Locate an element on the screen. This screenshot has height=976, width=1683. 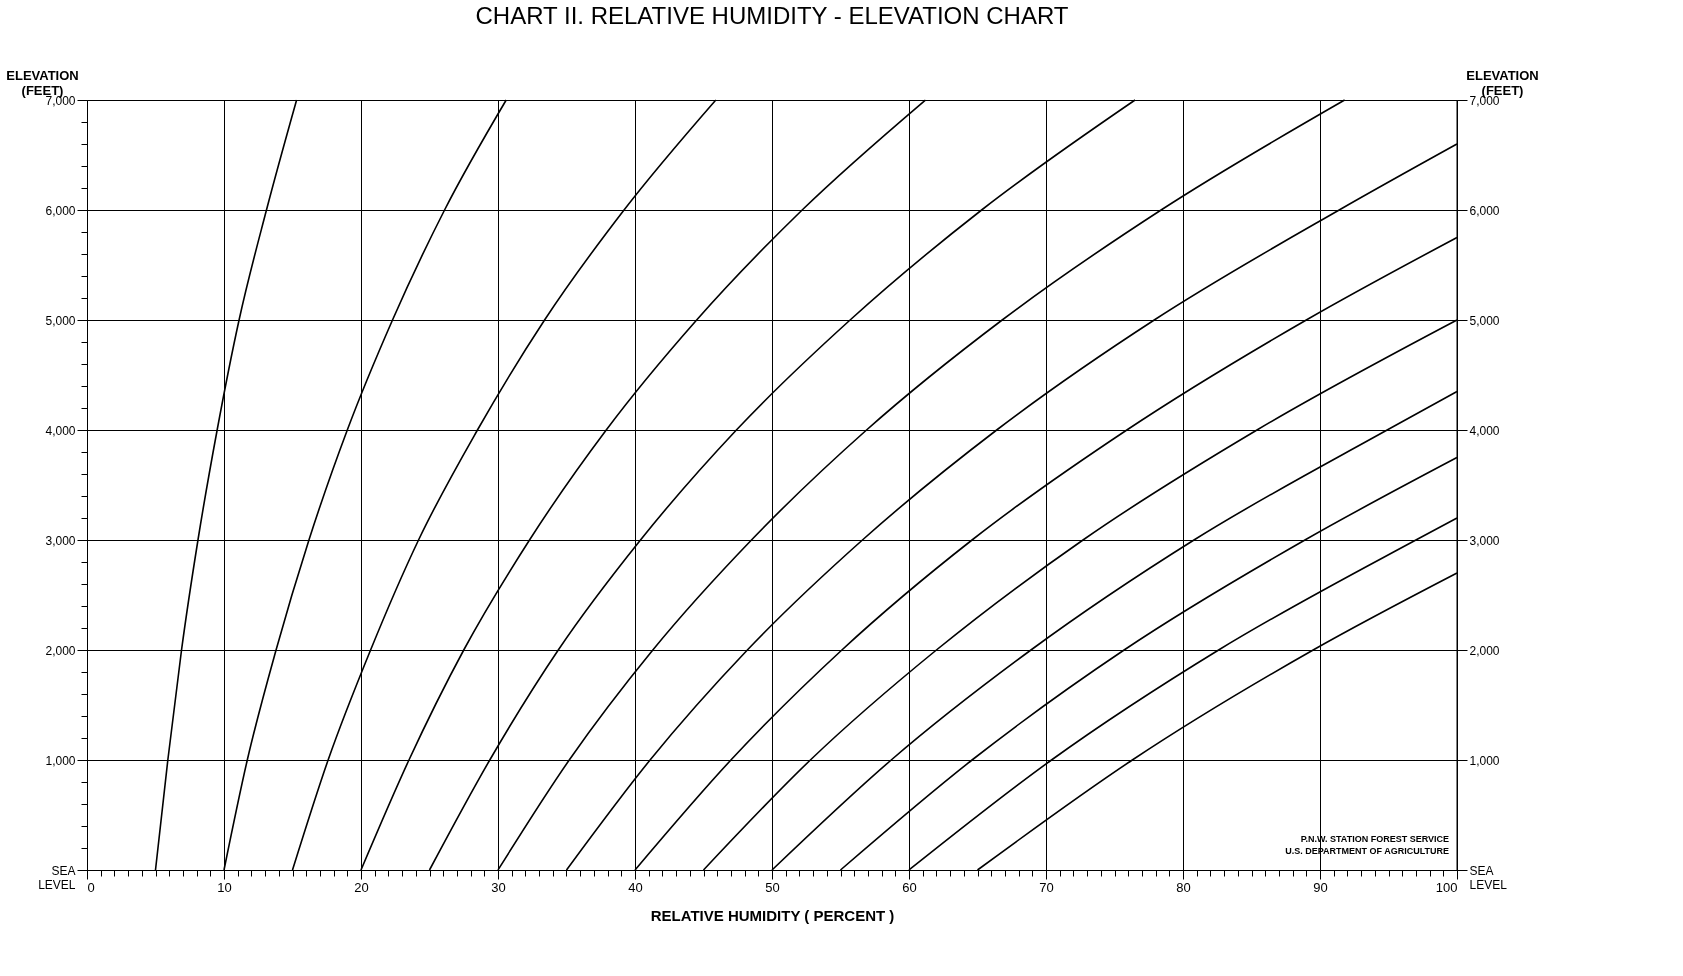
y2-tick-label: 3,000 is located at coordinates (1484, 540).